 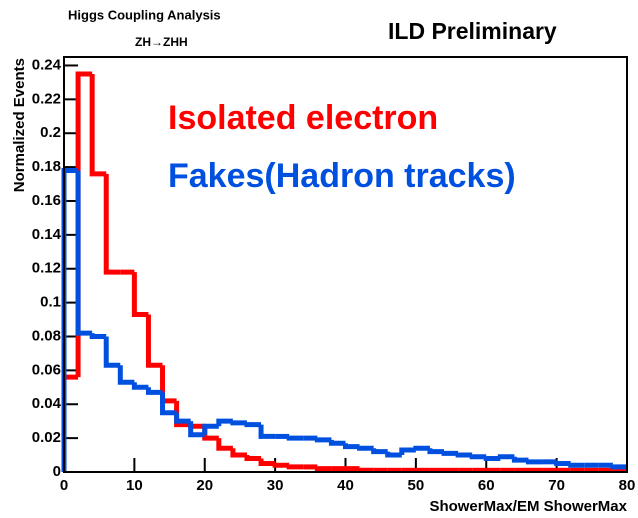 What do you see at coordinates (47, 403) in the screenshot?
I see `y-tick-label: 0.04` at bounding box center [47, 403].